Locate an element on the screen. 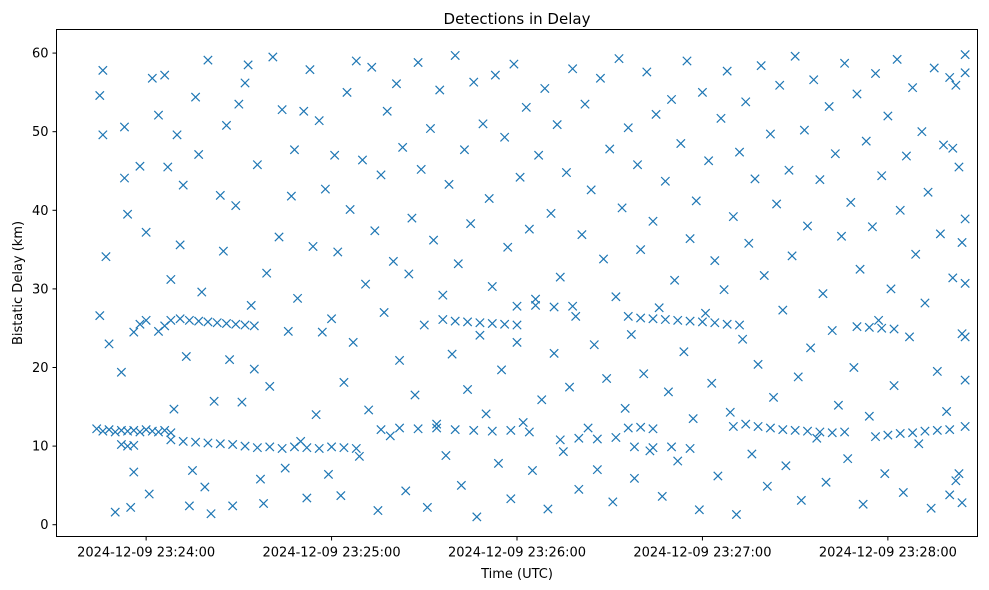 This screenshot has width=989, height=590. y-tick-label: 40 is located at coordinates (40, 211).